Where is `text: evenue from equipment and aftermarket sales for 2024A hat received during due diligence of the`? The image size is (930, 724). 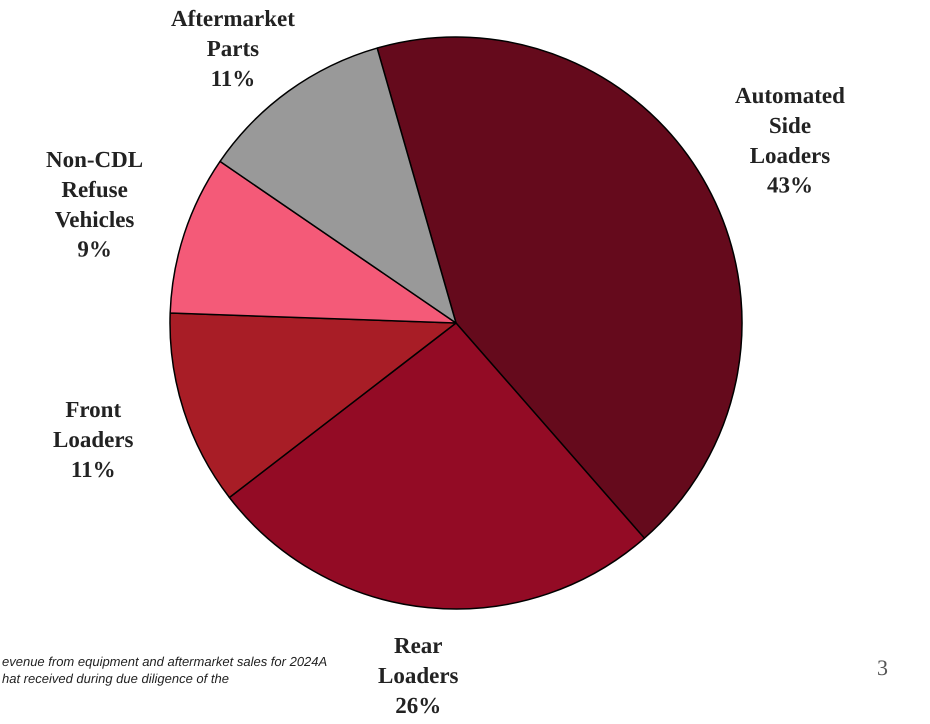 text: evenue from equipment and aftermarket sales for 2024A hat received during due diligence of the is located at coordinates (165, 670).